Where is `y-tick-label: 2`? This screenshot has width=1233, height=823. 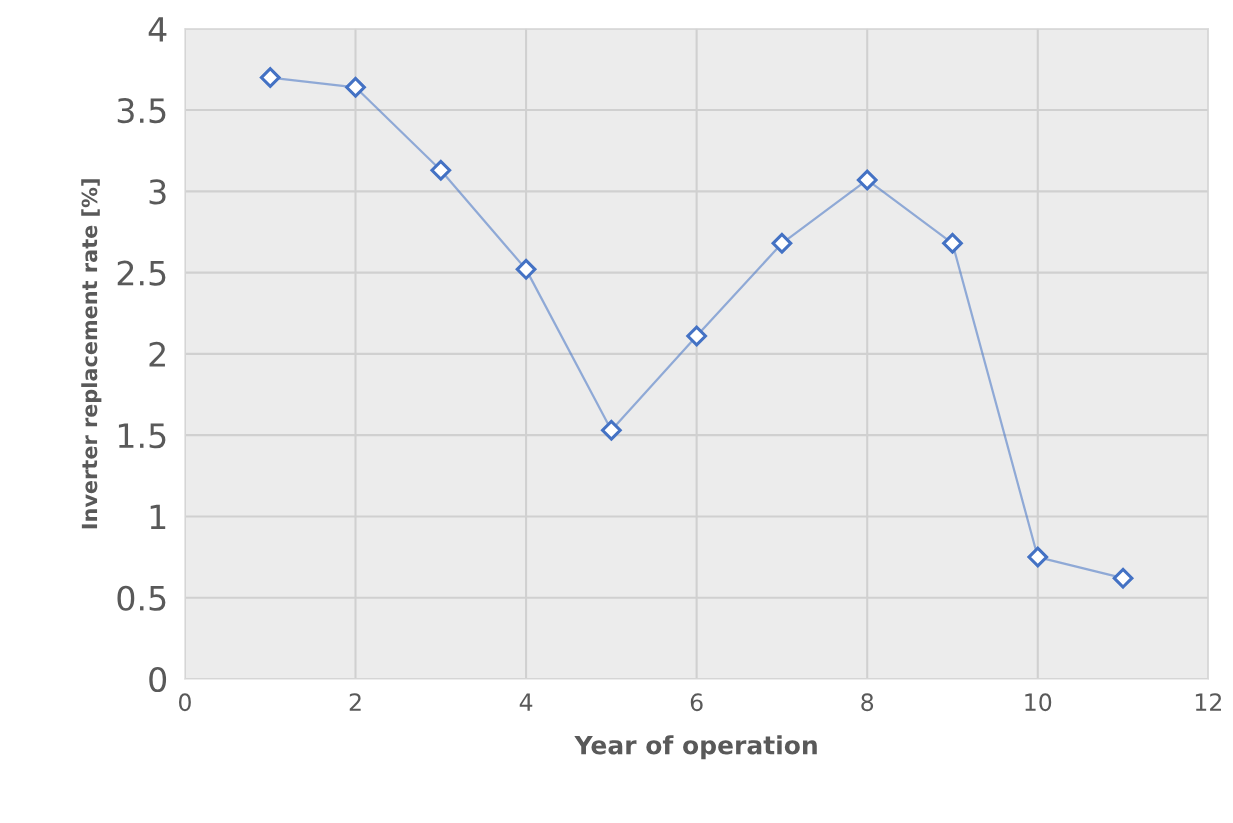 y-tick-label: 2 is located at coordinates (157, 354).